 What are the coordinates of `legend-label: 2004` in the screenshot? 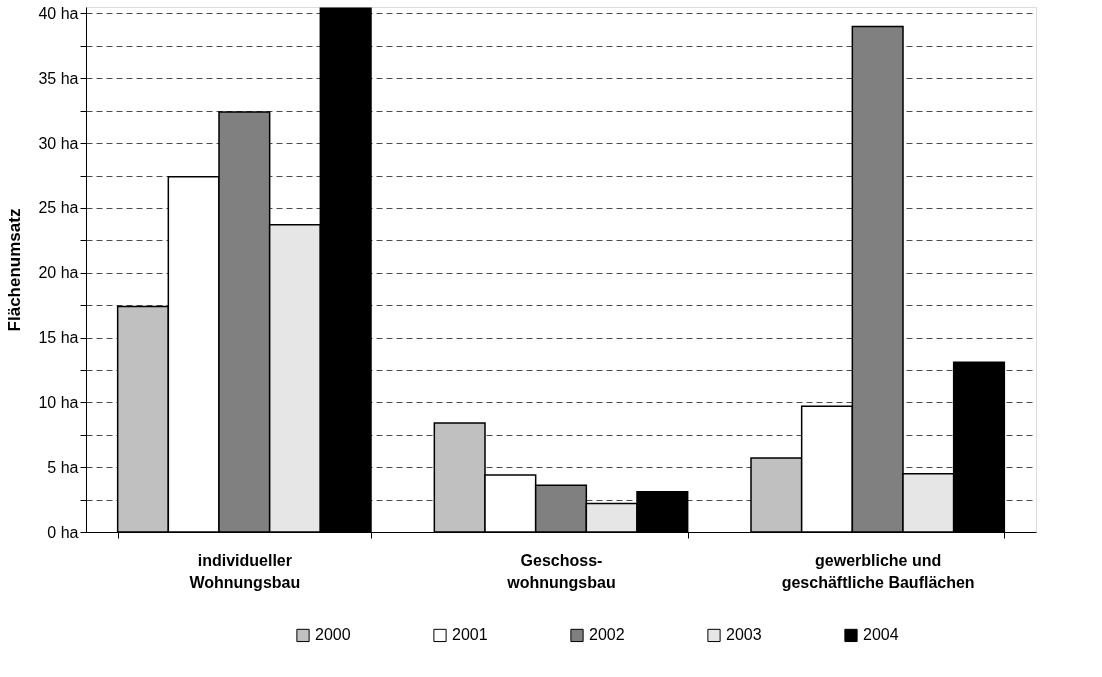 It's located at (881, 635).